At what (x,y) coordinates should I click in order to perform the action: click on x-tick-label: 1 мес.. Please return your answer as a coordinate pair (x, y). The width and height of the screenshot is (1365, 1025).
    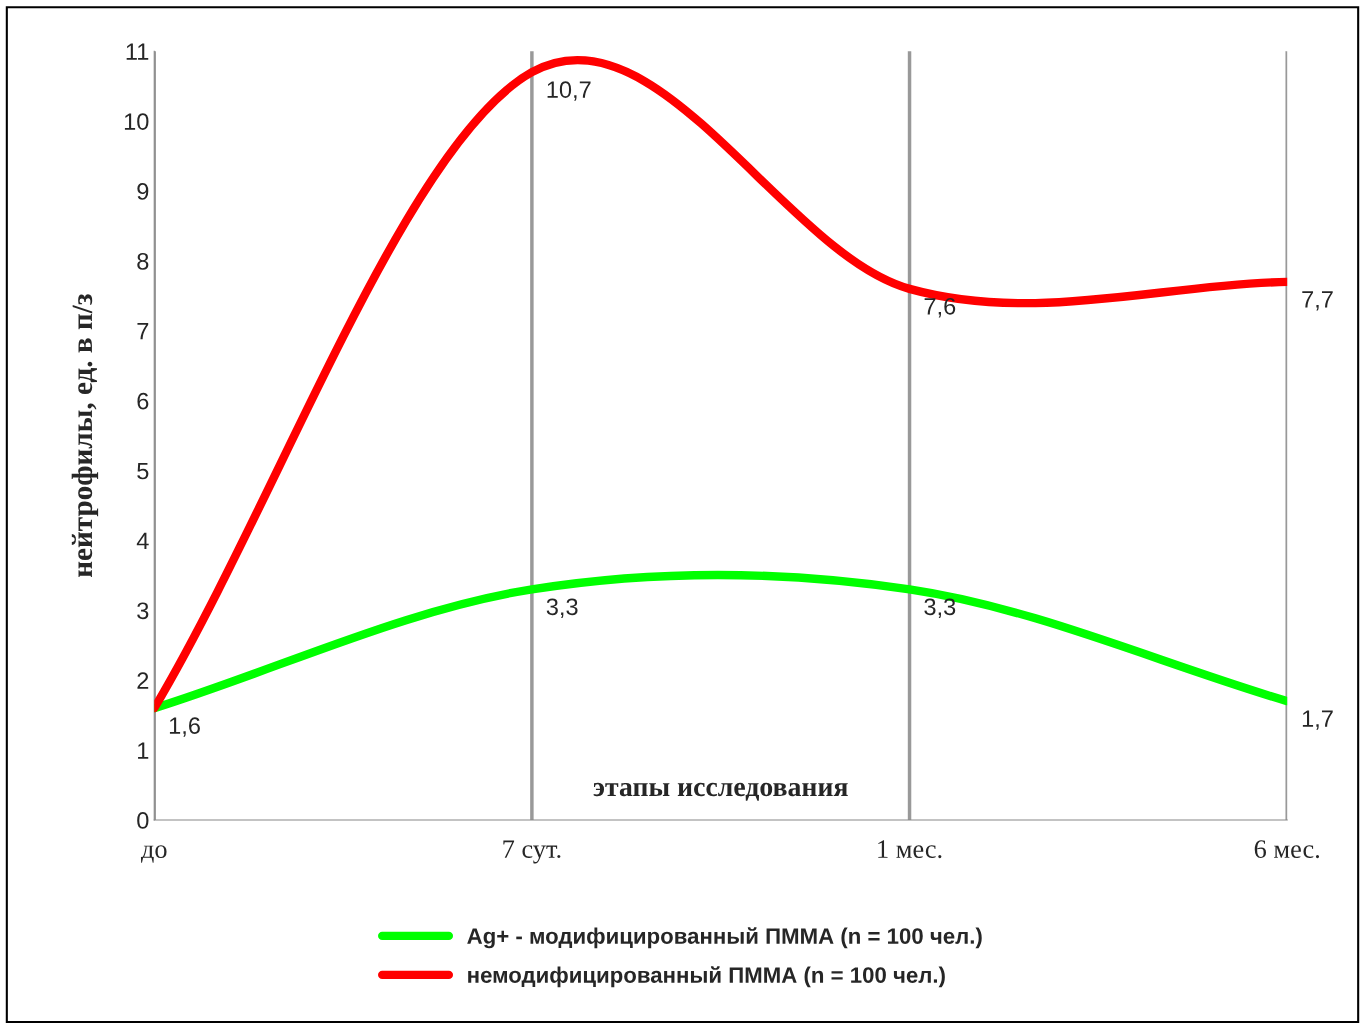
    Looking at the image, I should click on (910, 849).